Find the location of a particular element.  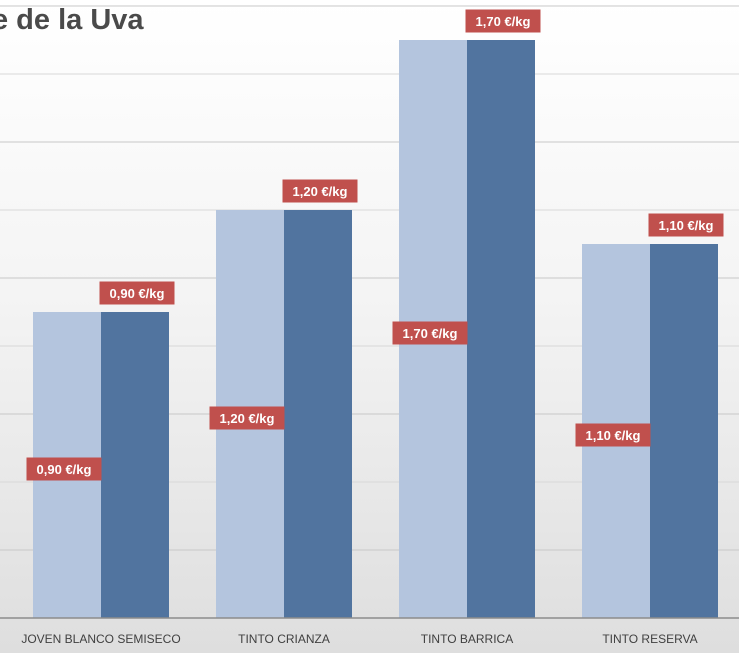

data-label-s0-0: 0,90 €/kg is located at coordinates (64, 469).